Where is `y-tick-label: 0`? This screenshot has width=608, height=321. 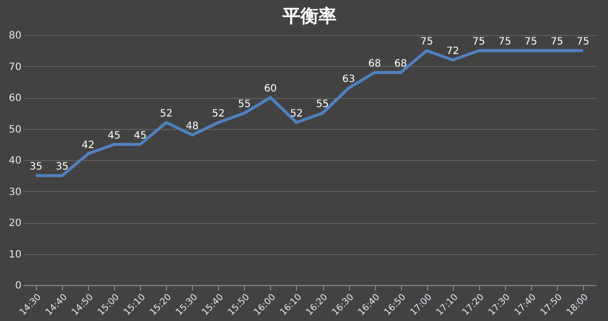 y-tick-label: 0 is located at coordinates (18, 286).